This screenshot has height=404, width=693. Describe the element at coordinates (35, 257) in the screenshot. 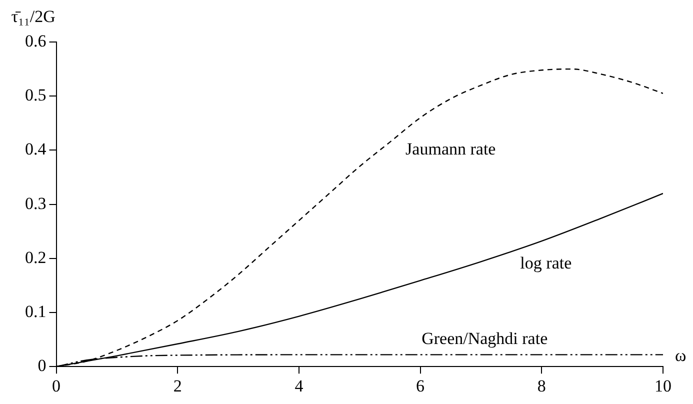

I see `y-tick-label: 0.2` at that location.